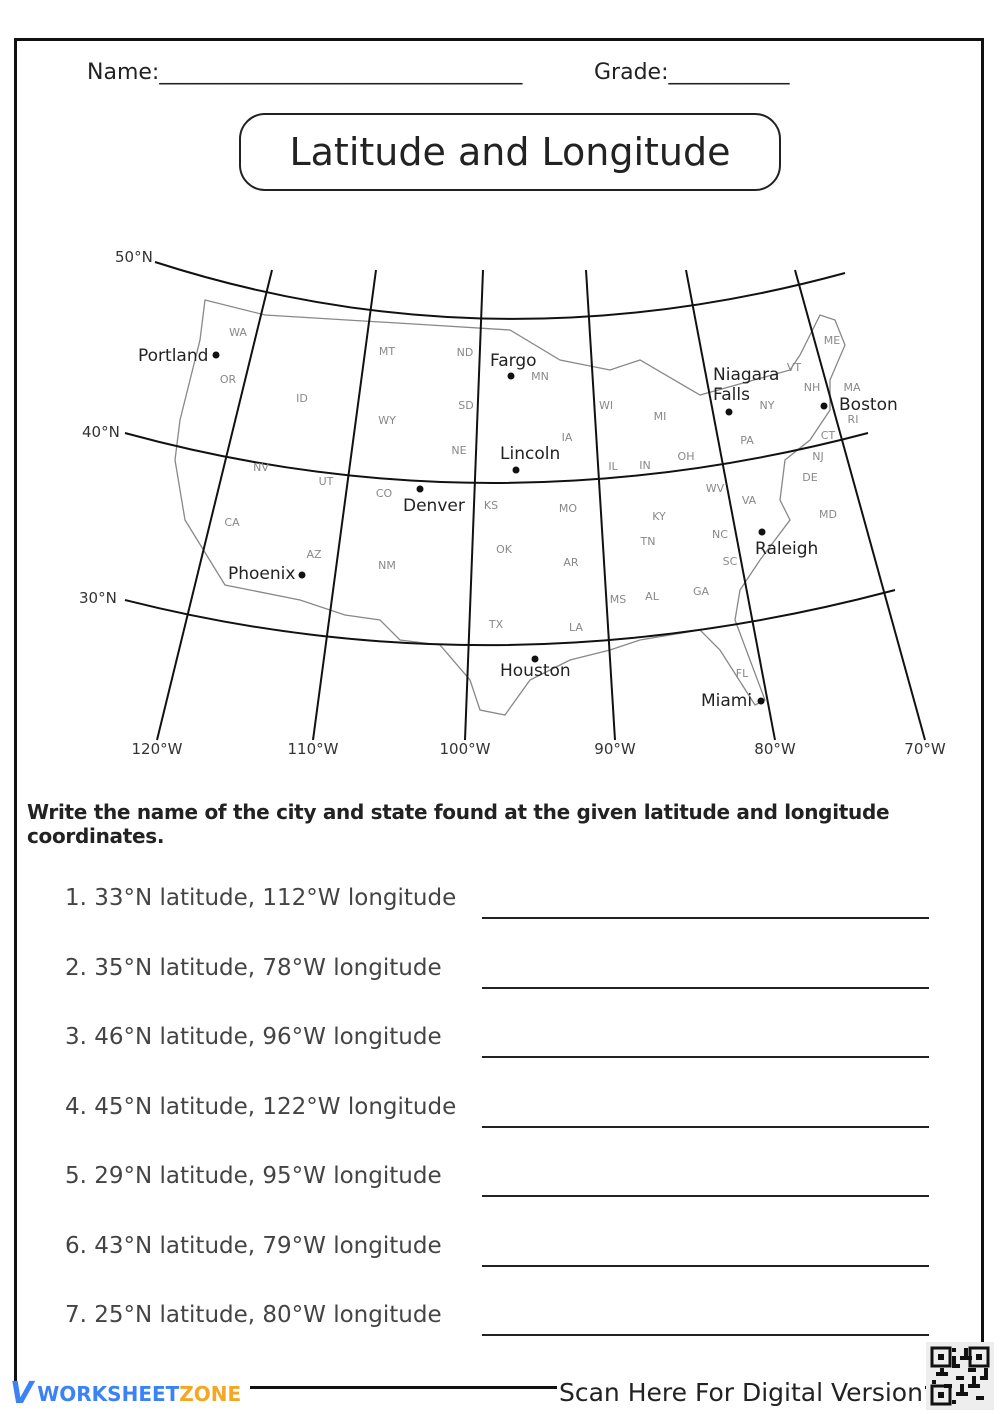 The width and height of the screenshot is (1000, 1414). I want to click on longitude-label: 80°W, so click(775, 749).